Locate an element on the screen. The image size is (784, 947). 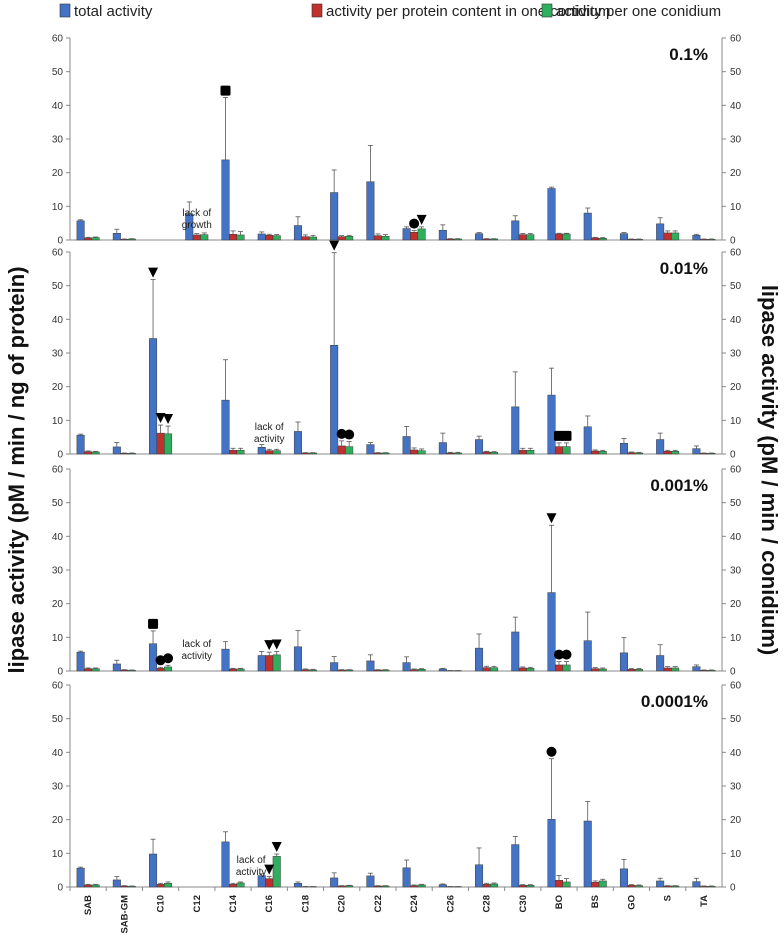
bar-C18-s2 is located at coordinates (305, 453).